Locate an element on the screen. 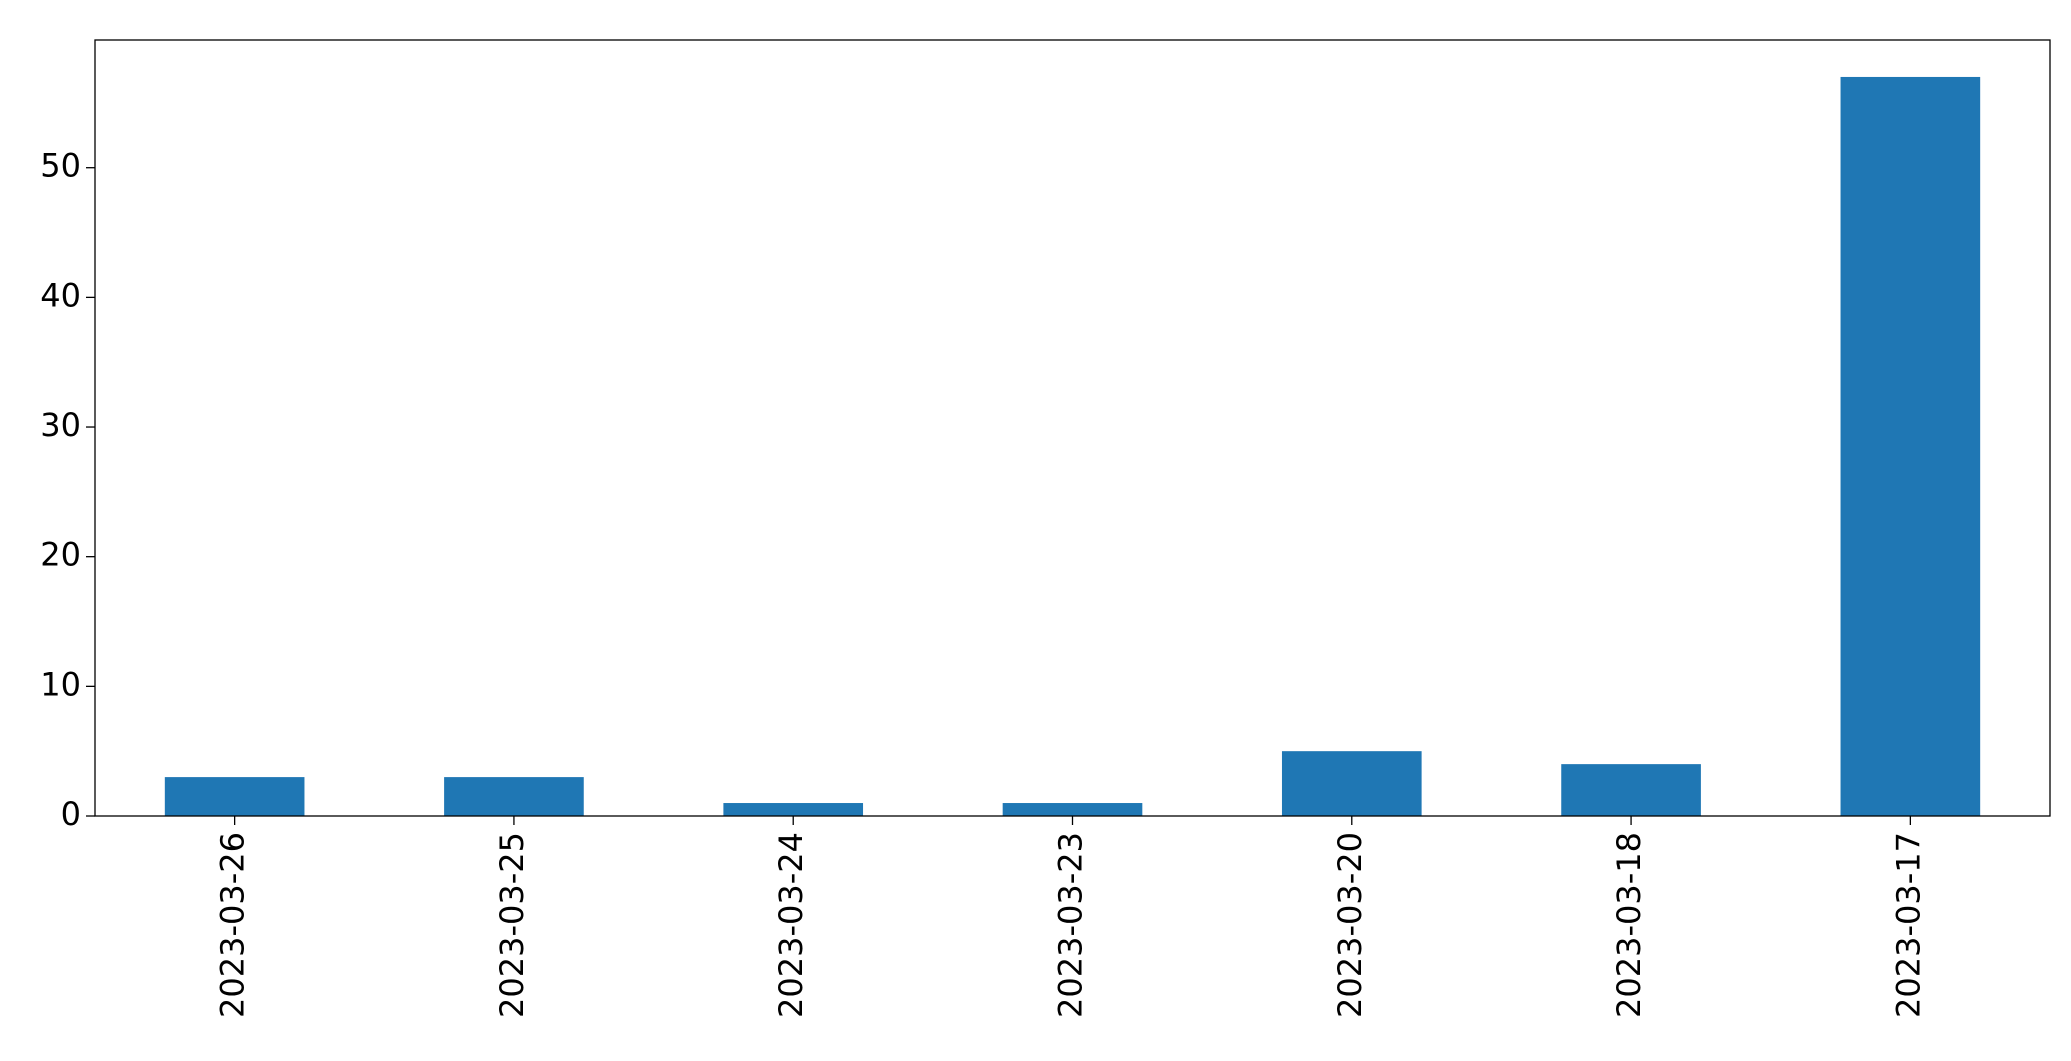 The image size is (2071, 1061). y-tick-label: 40 is located at coordinates (60, 295).